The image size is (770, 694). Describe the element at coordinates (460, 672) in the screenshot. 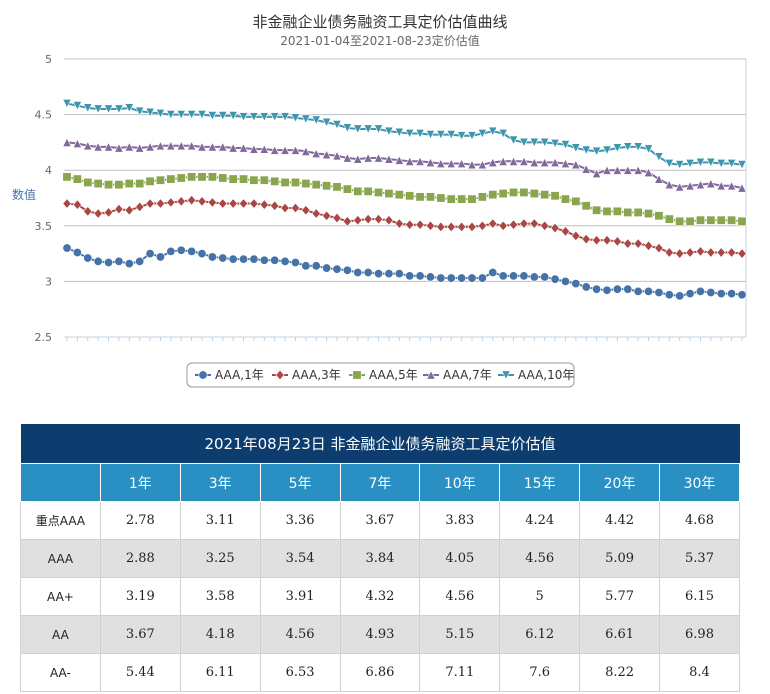

I see `table-cell: 7.11` at that location.